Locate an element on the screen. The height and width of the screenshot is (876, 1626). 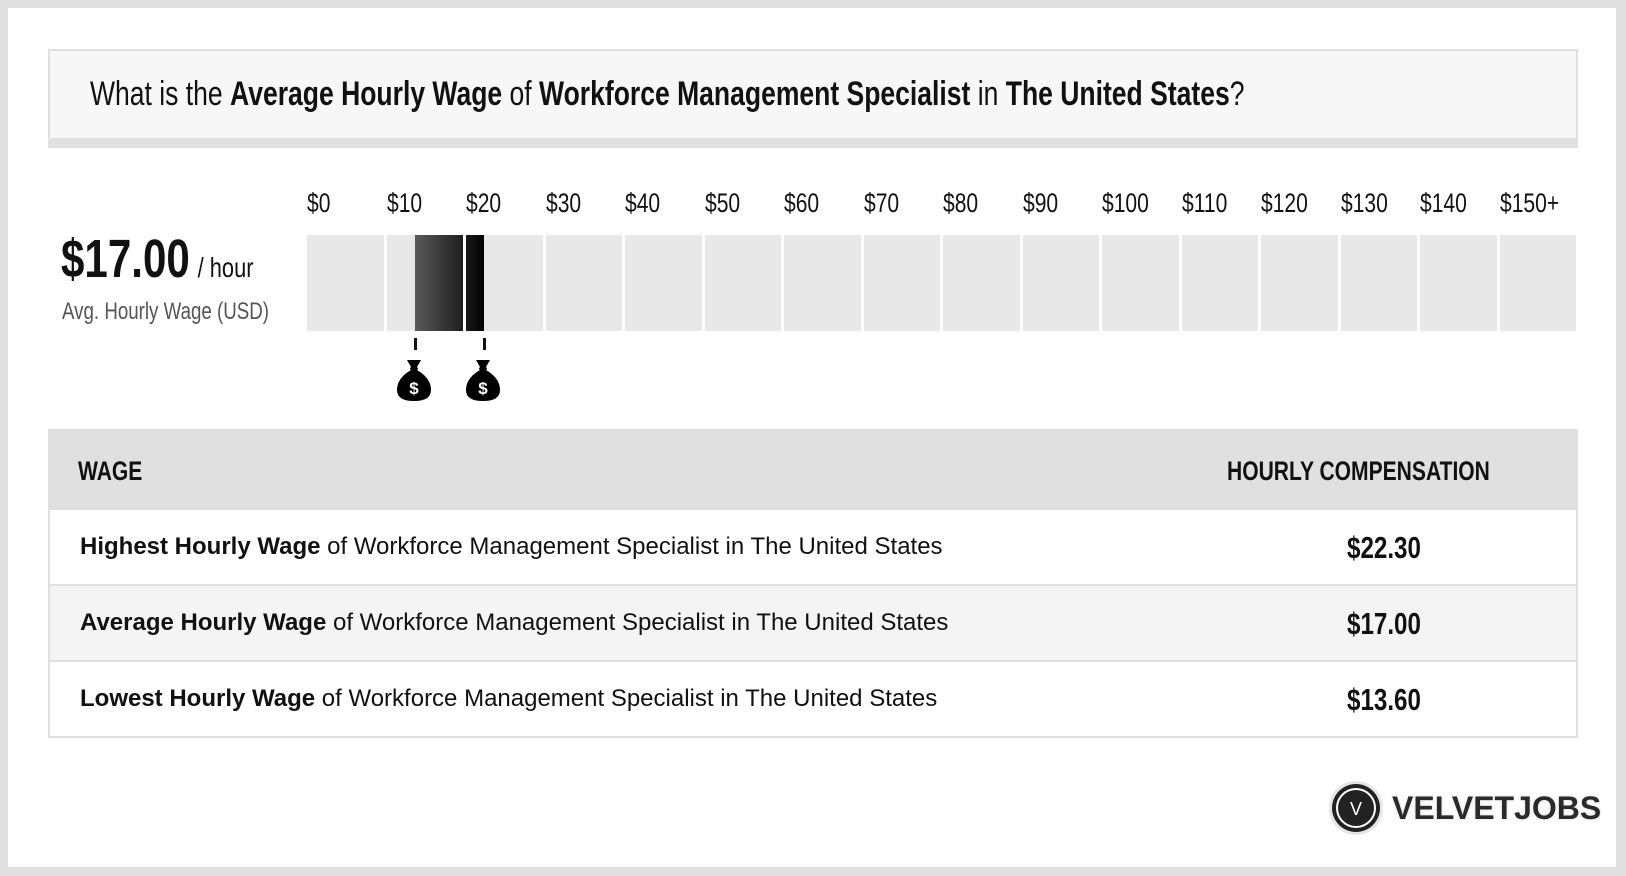
row-label-bold: Highest Hourly Wage is located at coordinates (200, 546).